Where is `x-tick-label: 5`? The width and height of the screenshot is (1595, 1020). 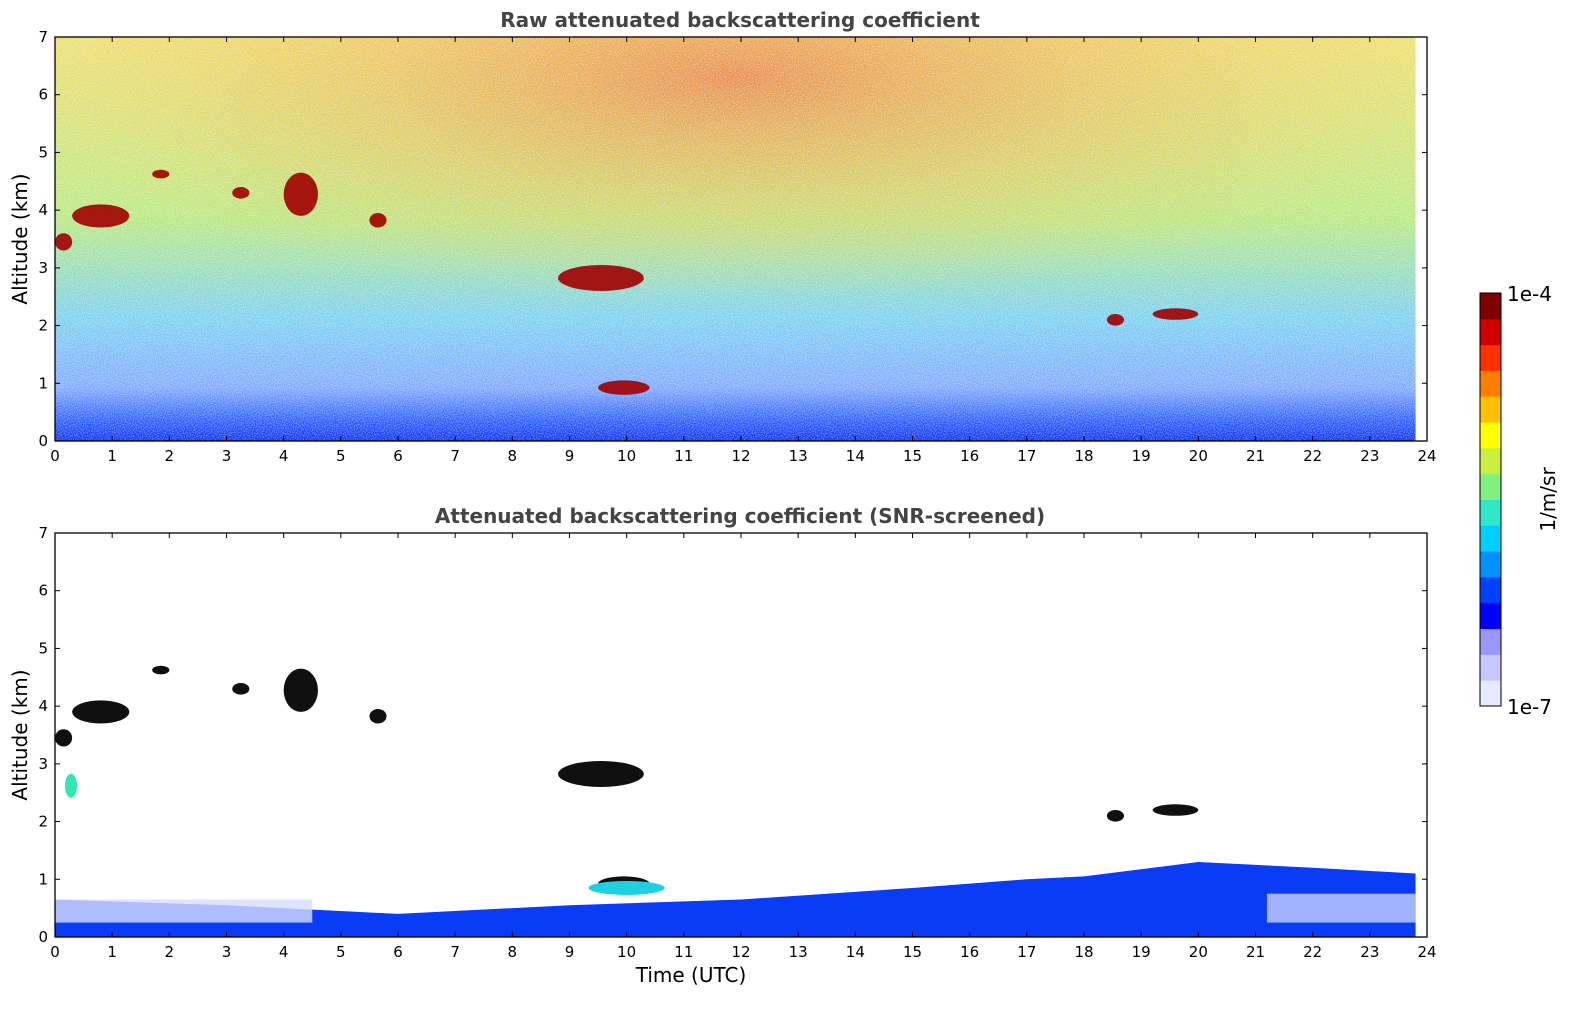
x-tick-label: 5 is located at coordinates (341, 456).